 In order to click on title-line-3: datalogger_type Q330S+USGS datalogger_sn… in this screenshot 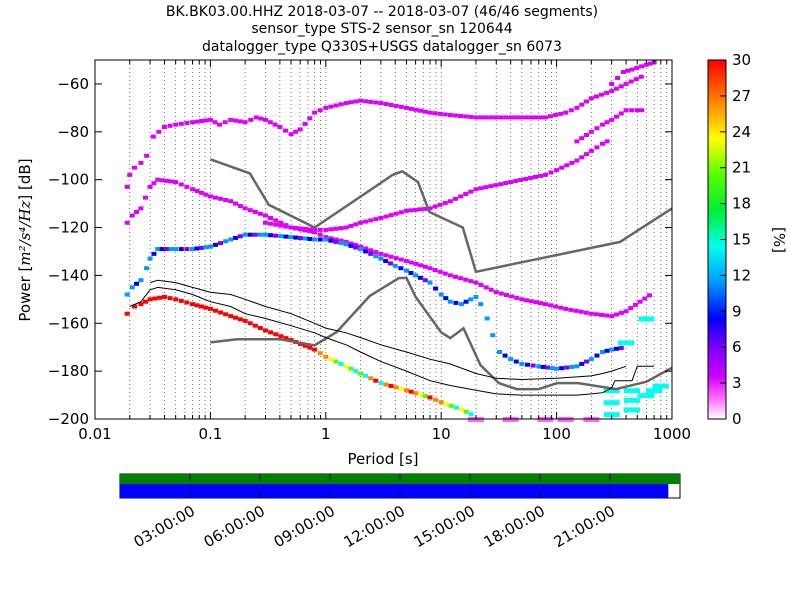, I will do `click(382, 47)`.